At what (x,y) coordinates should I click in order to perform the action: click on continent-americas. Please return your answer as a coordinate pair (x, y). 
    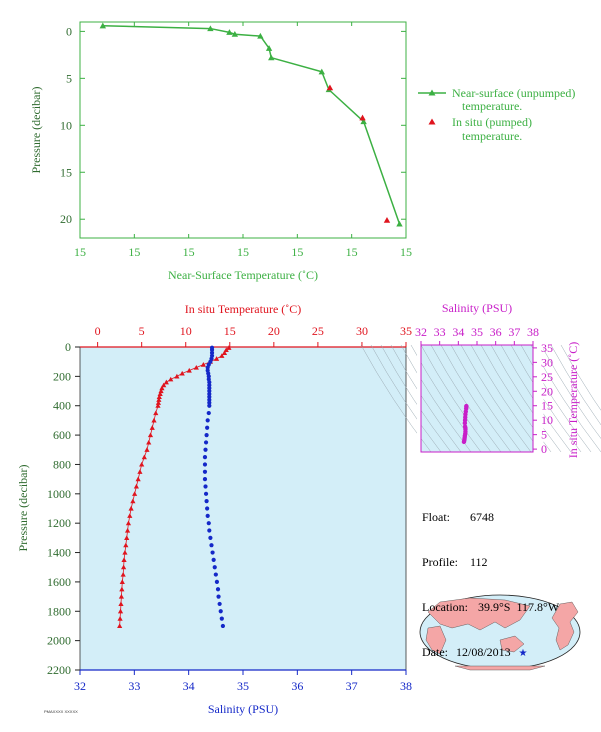
    Looking at the image, I should click on (565, 626).